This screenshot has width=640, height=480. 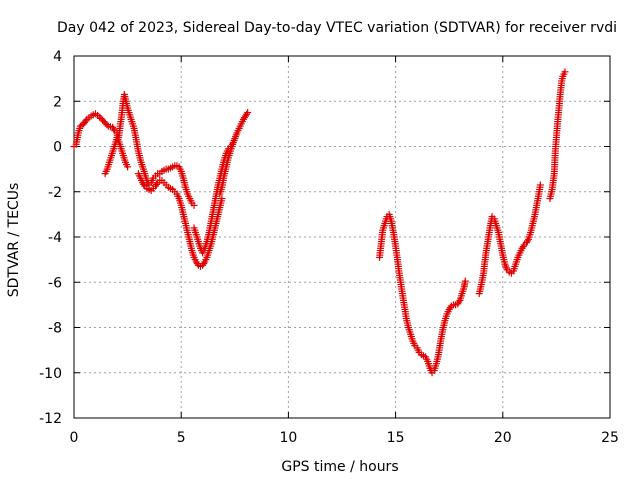 I want to click on x-tick-label: 5, so click(x=181, y=438).